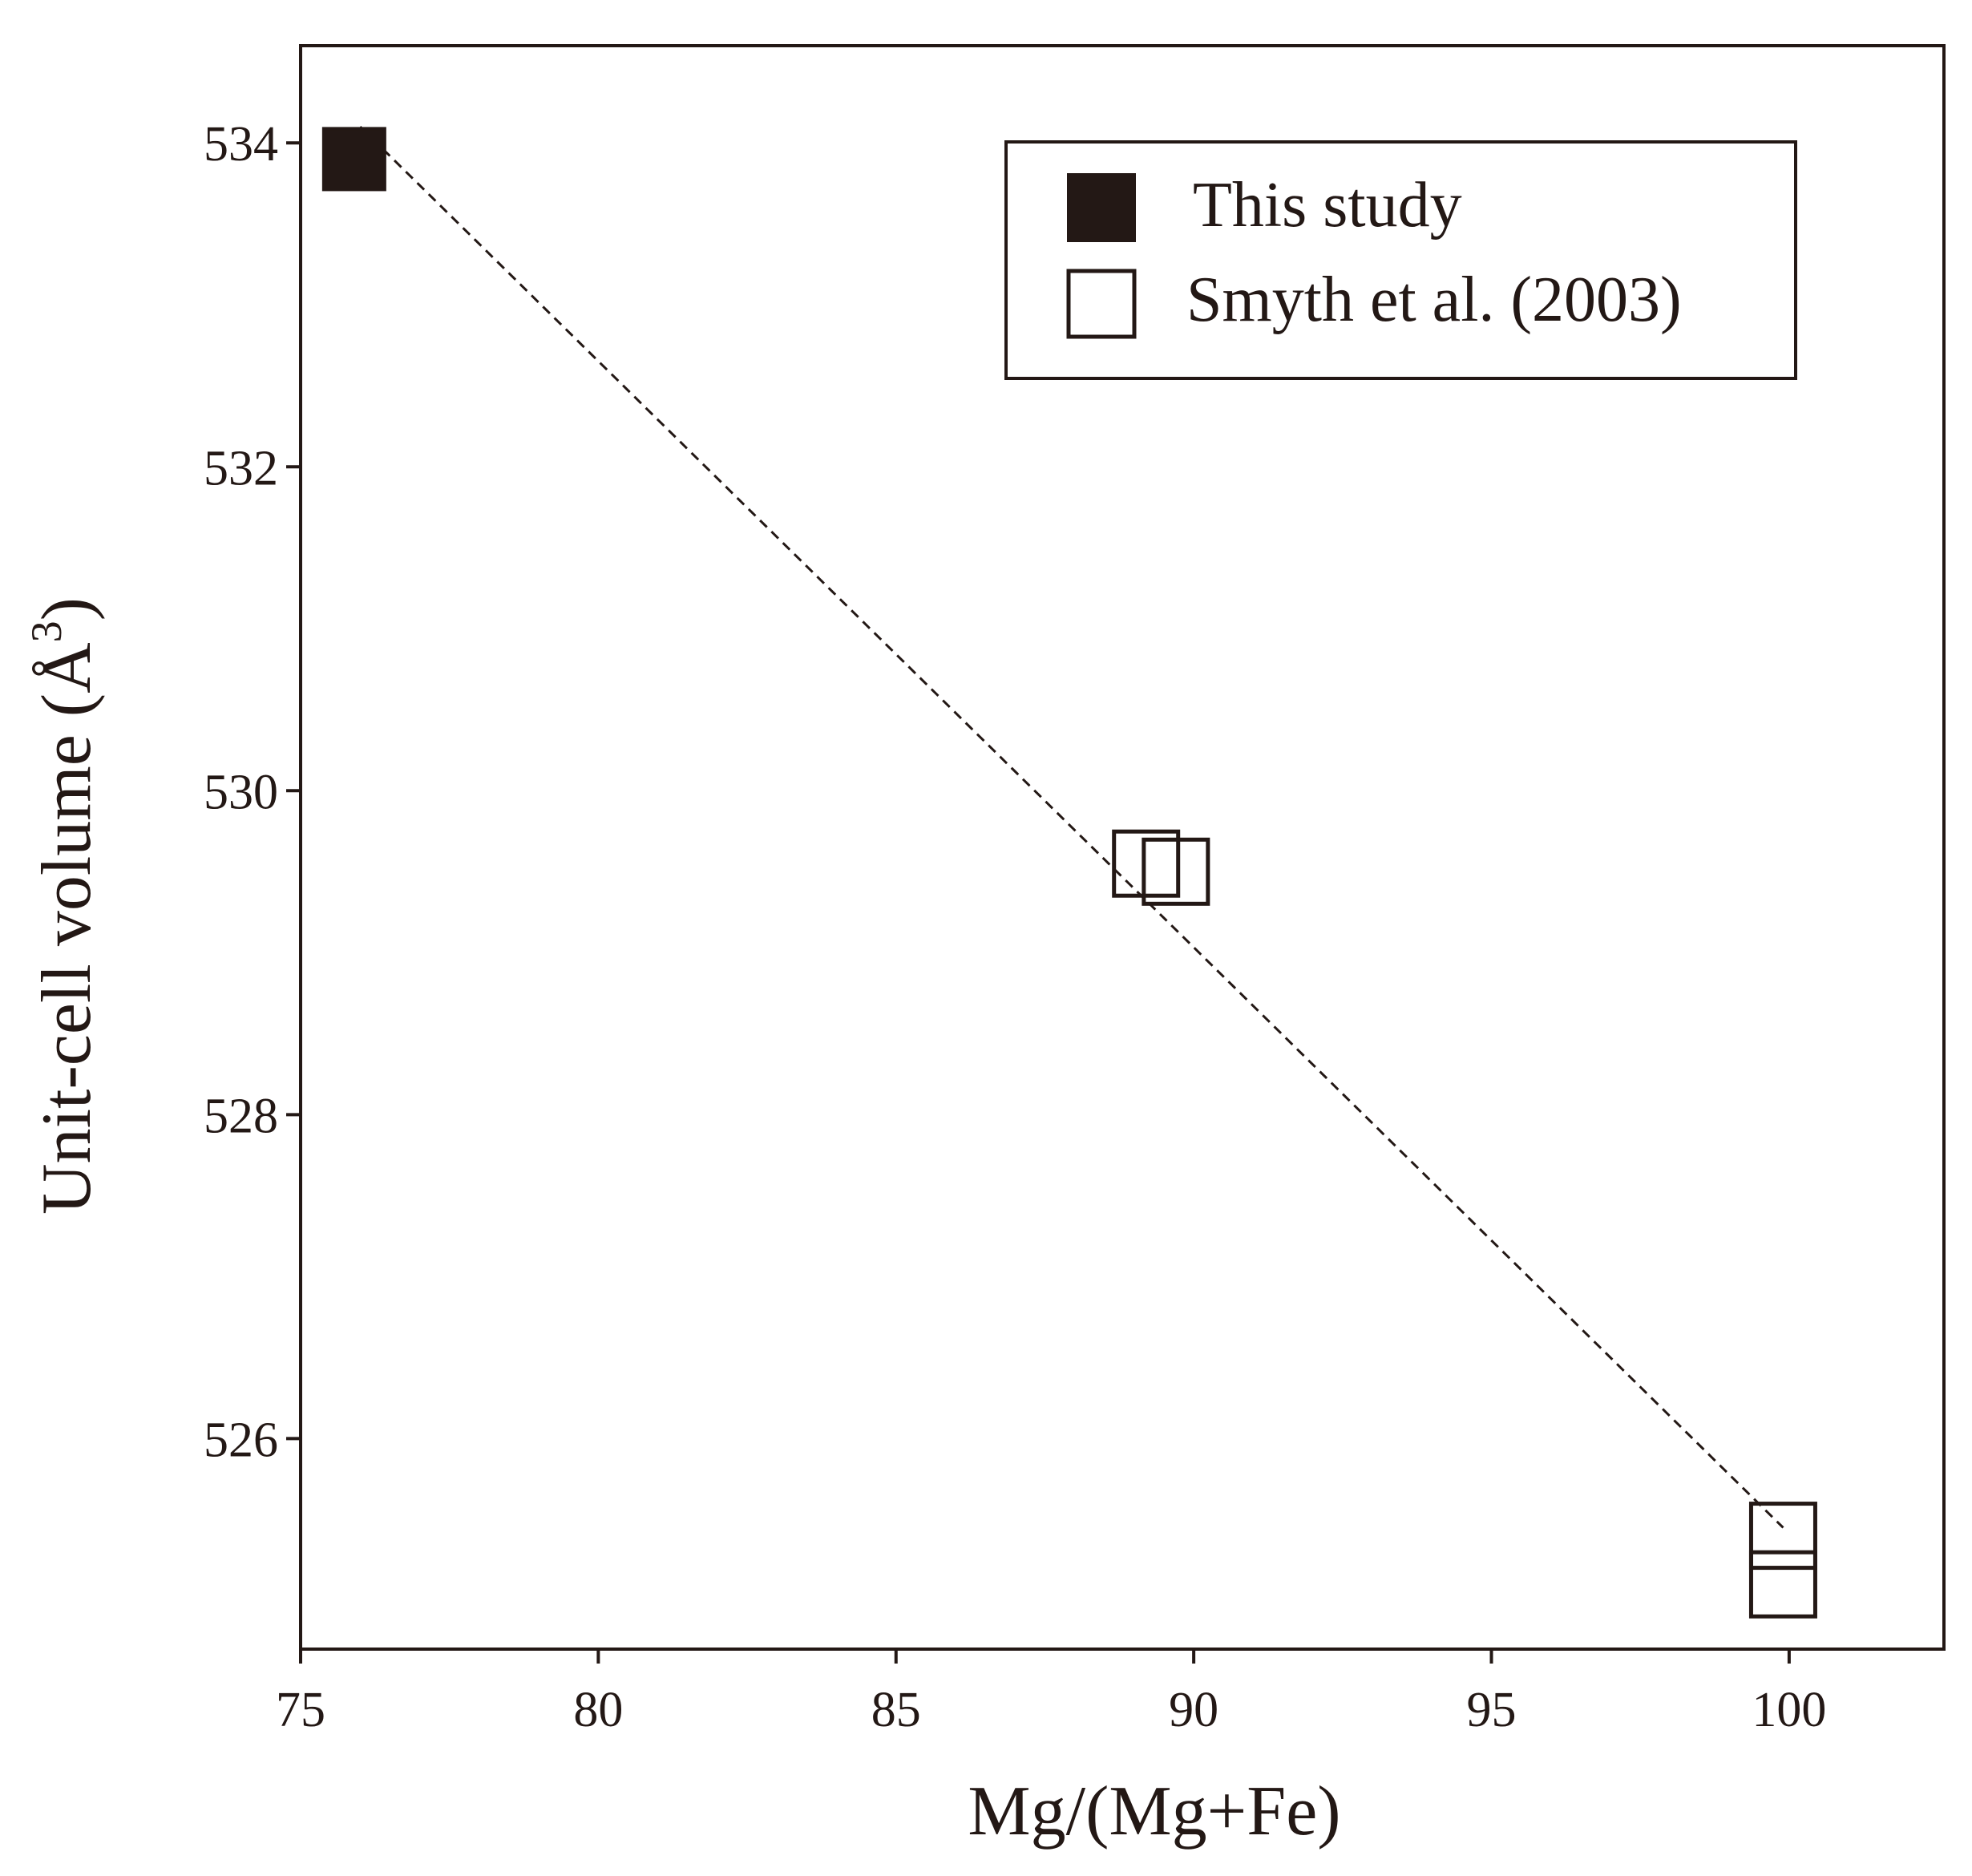 This screenshot has height=1876, width=1972. What do you see at coordinates (598, 1710) in the screenshot?
I see `x-tick-label: 80` at bounding box center [598, 1710].